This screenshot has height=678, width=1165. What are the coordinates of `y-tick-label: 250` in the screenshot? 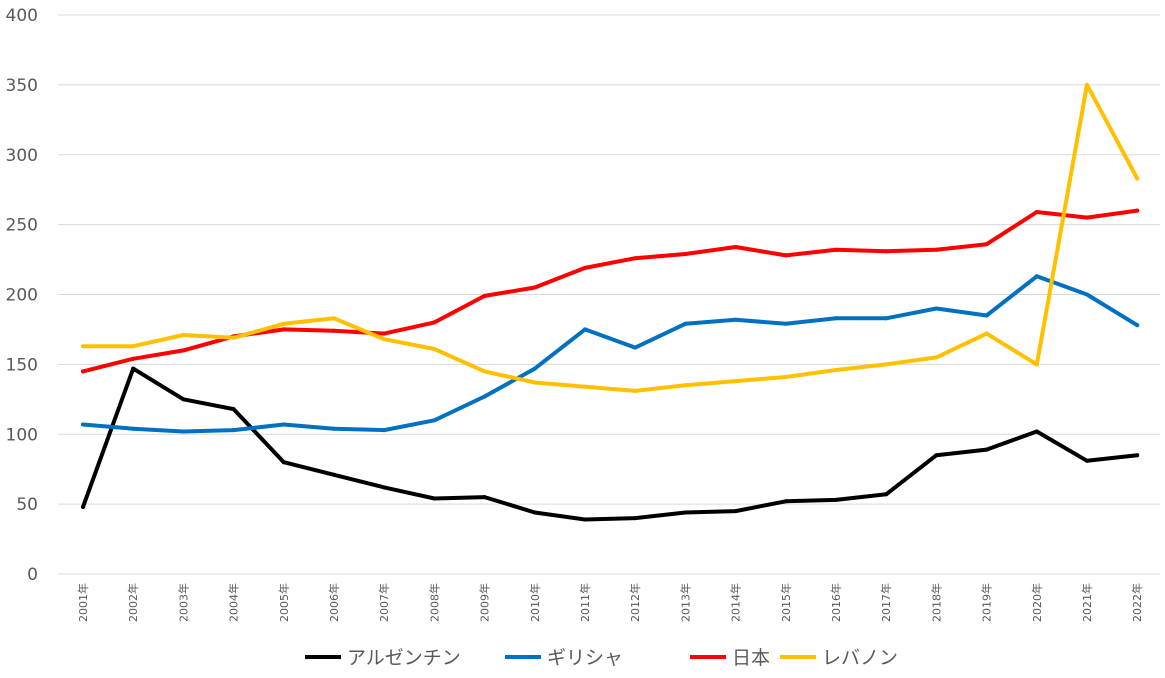 It's located at (22, 226).